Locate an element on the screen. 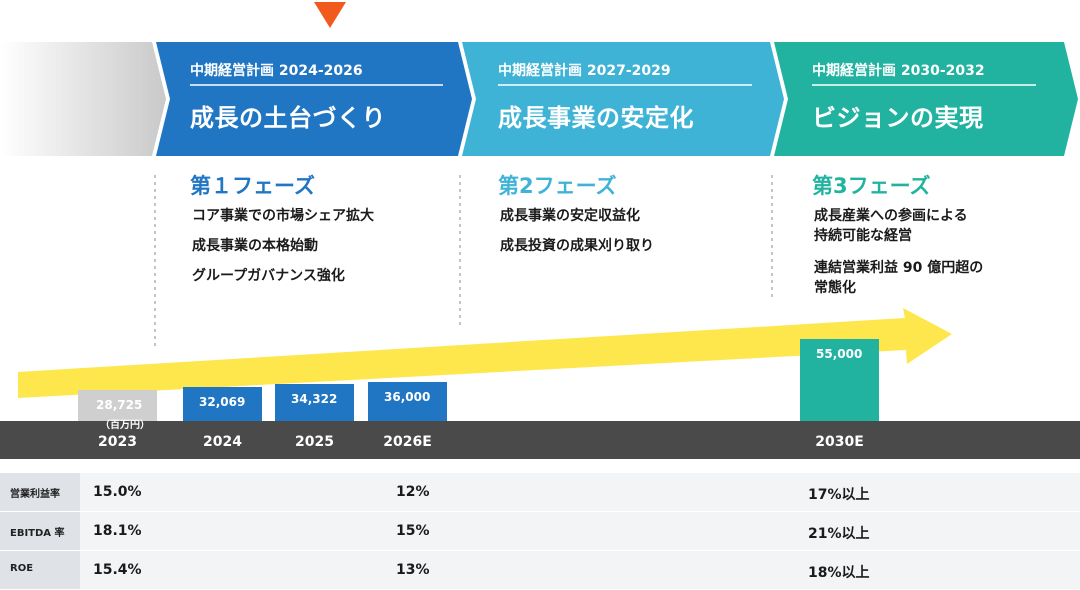 This screenshot has width=1080, height=590. phase-2-item: 成長事業の安定収益化 is located at coordinates (570, 216).